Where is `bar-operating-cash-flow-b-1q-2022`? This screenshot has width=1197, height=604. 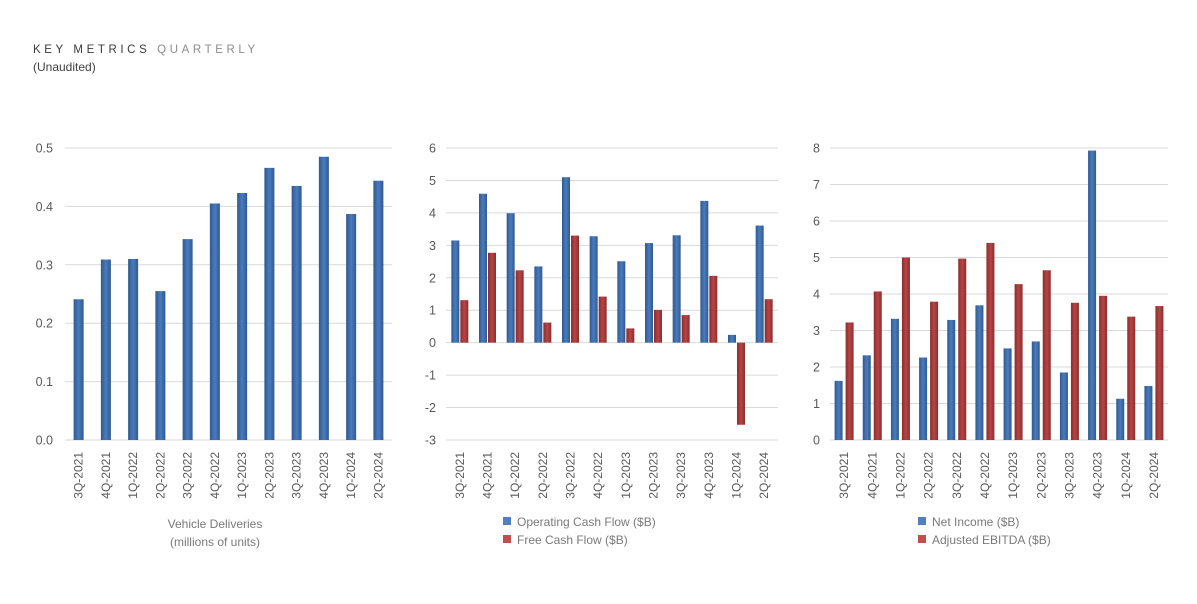 bar-operating-cash-flow-b-1q-2022 is located at coordinates (510, 278).